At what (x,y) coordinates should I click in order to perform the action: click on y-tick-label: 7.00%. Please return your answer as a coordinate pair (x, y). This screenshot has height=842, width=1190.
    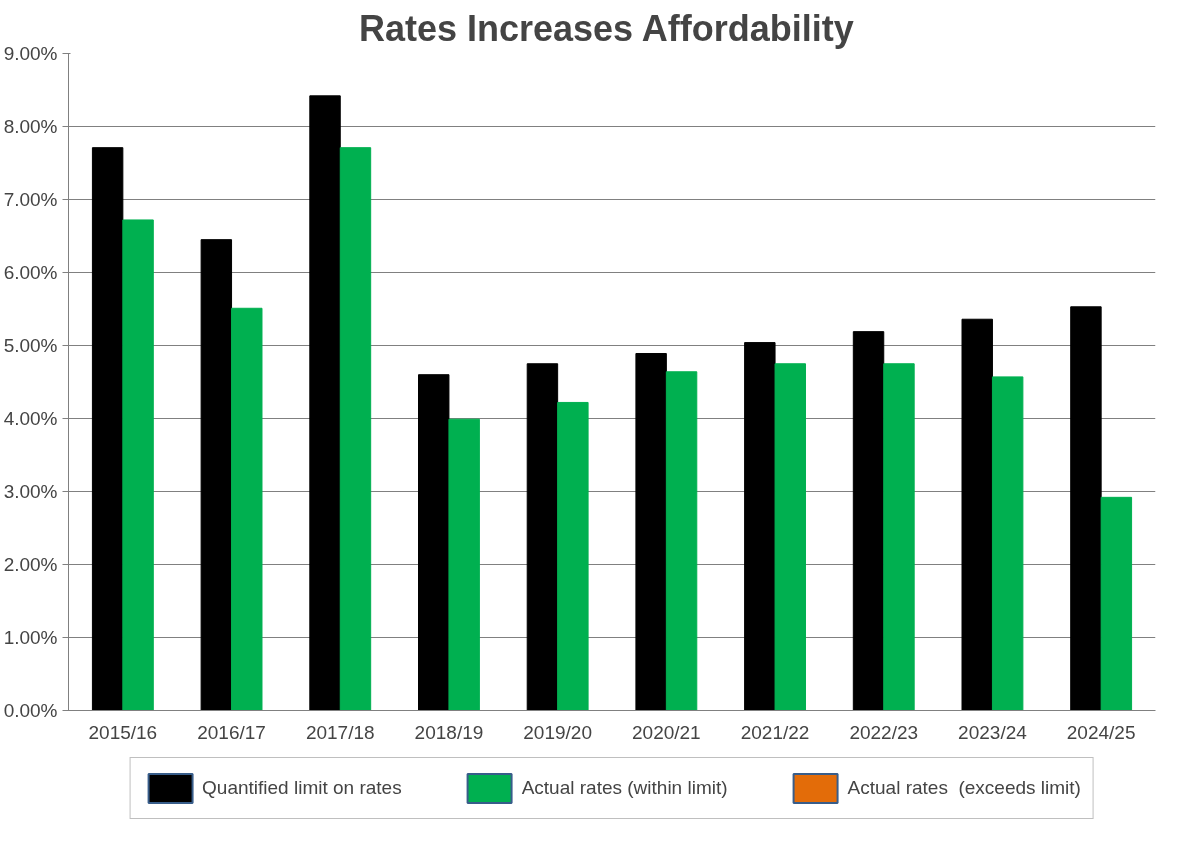
    Looking at the image, I should click on (30, 199).